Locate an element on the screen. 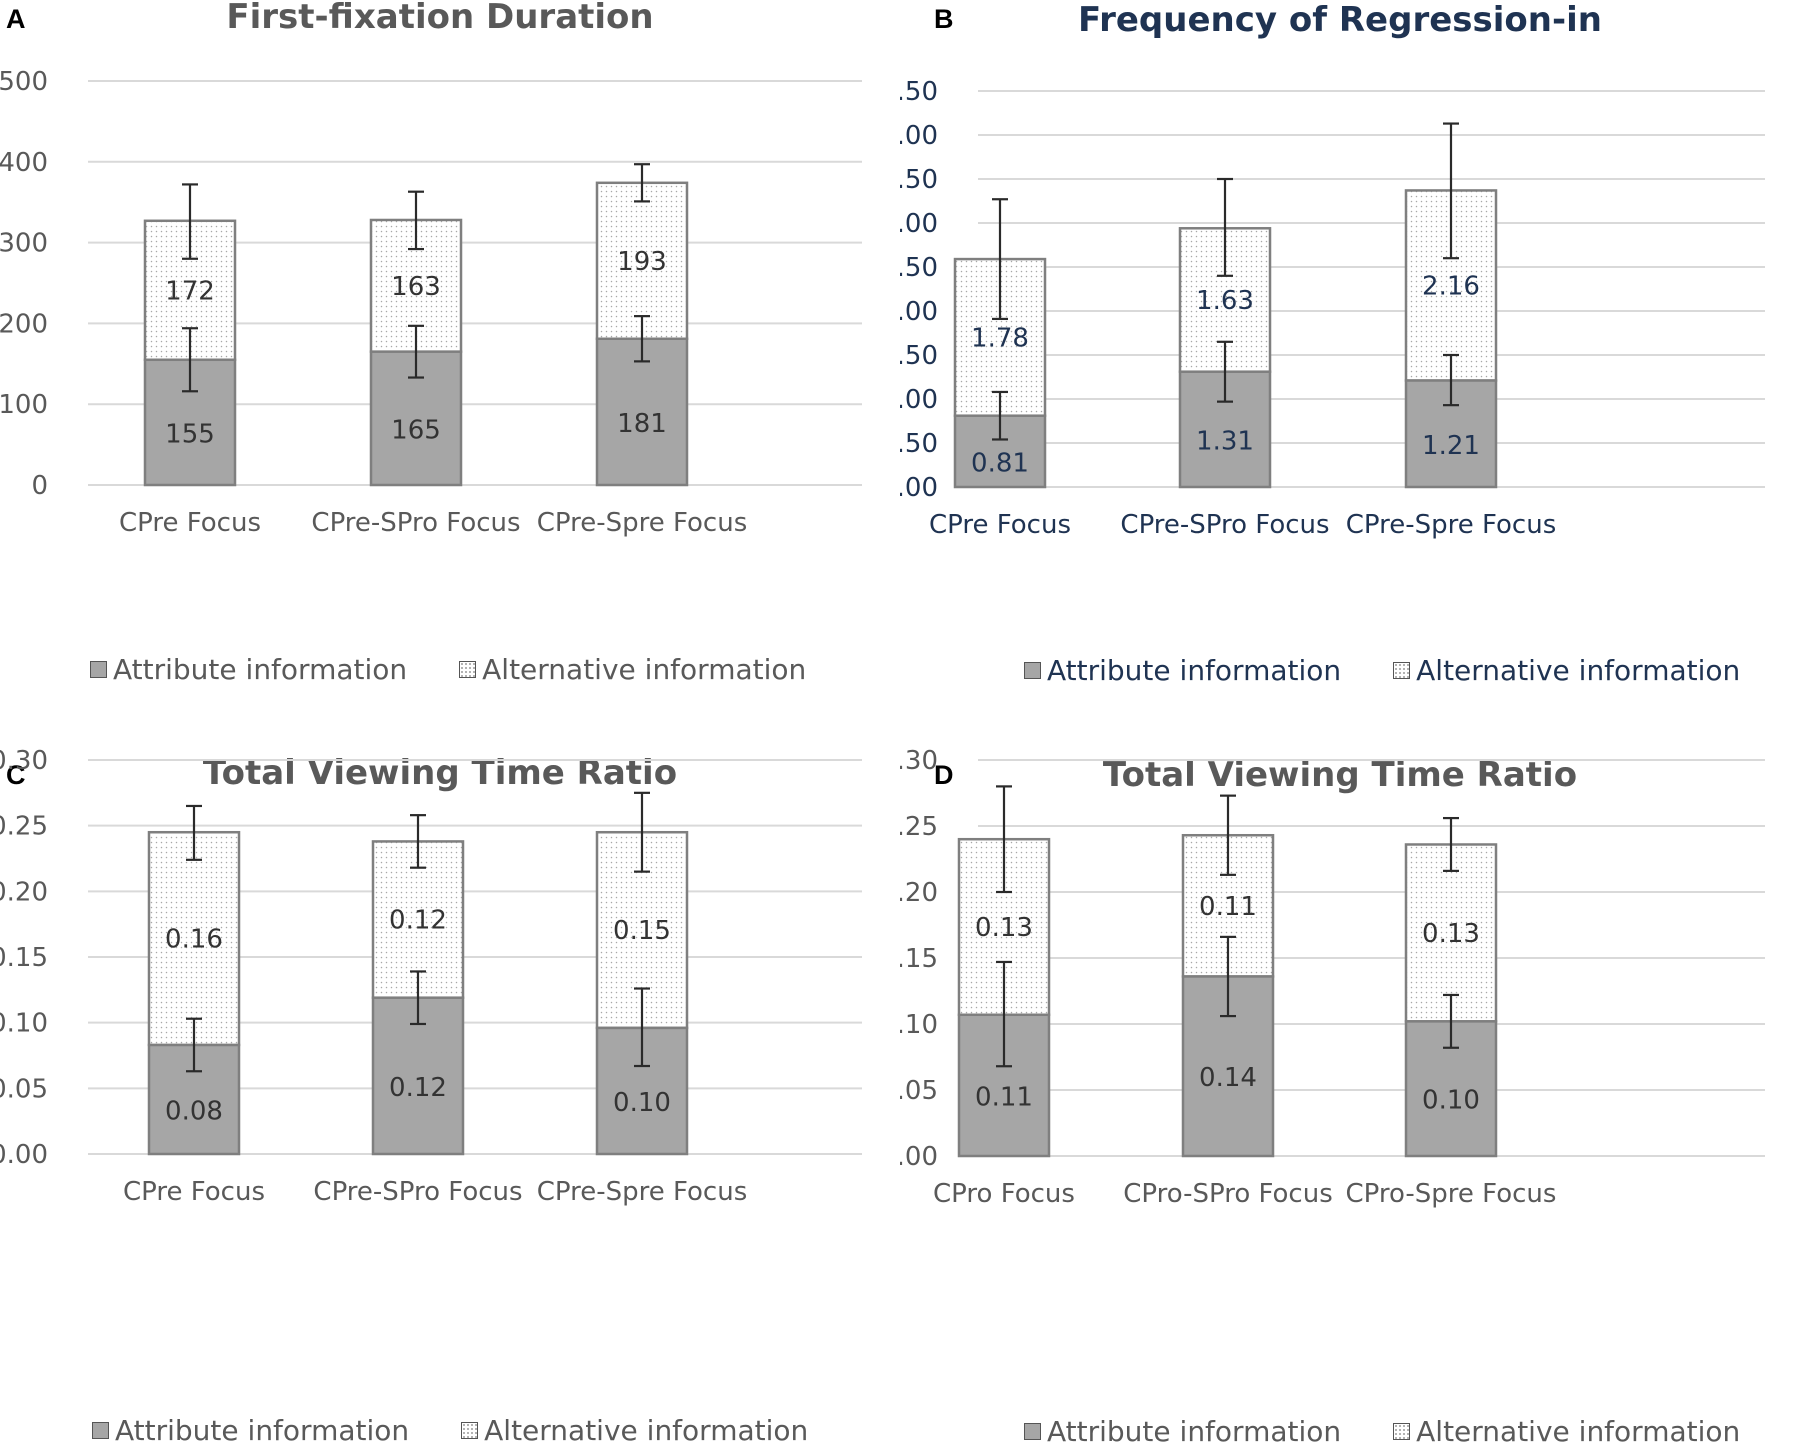 The width and height of the screenshot is (1800, 1451). legend-item-alternative: Alternative information is located at coordinates (634, 1430).